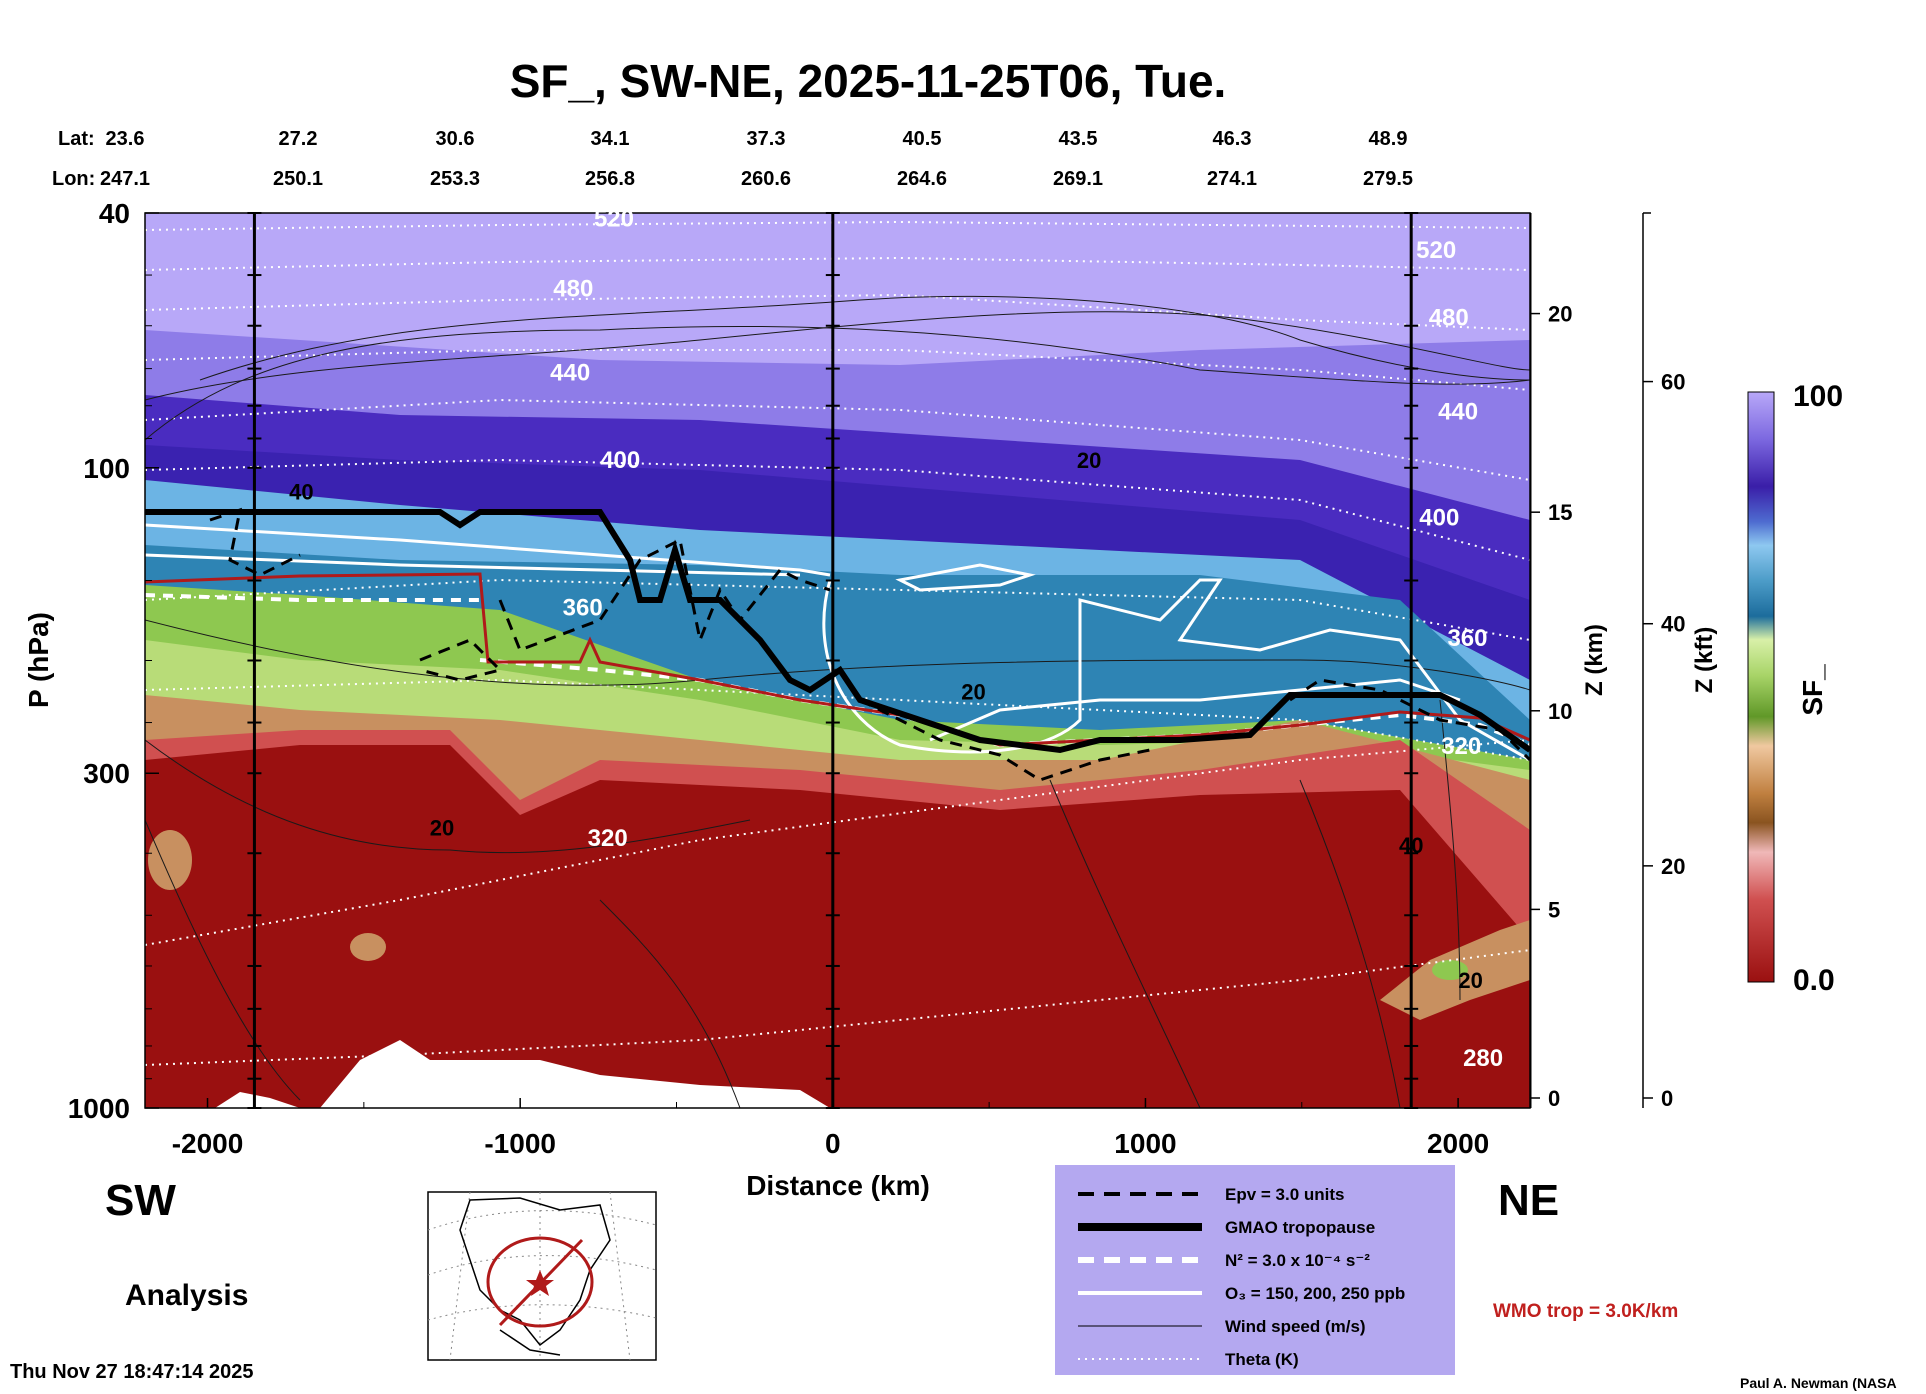 The image size is (1926, 1394). What do you see at coordinates (298, 139) in the screenshot?
I see `lat-value: 27.2` at bounding box center [298, 139].